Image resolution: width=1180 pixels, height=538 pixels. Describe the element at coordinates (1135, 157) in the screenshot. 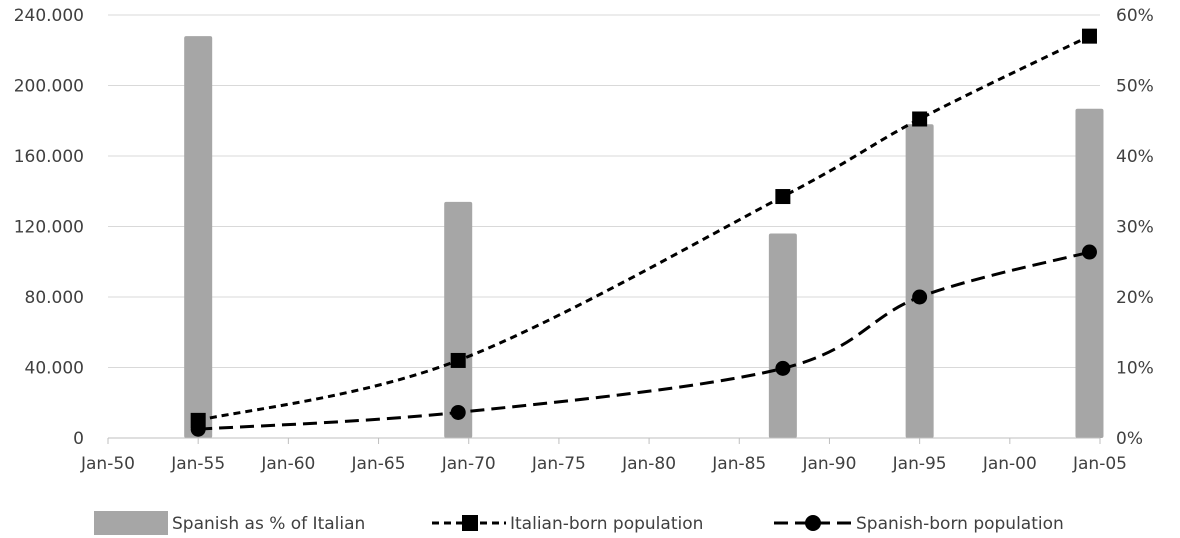

I see `y-right-tick-label: 40%` at that location.